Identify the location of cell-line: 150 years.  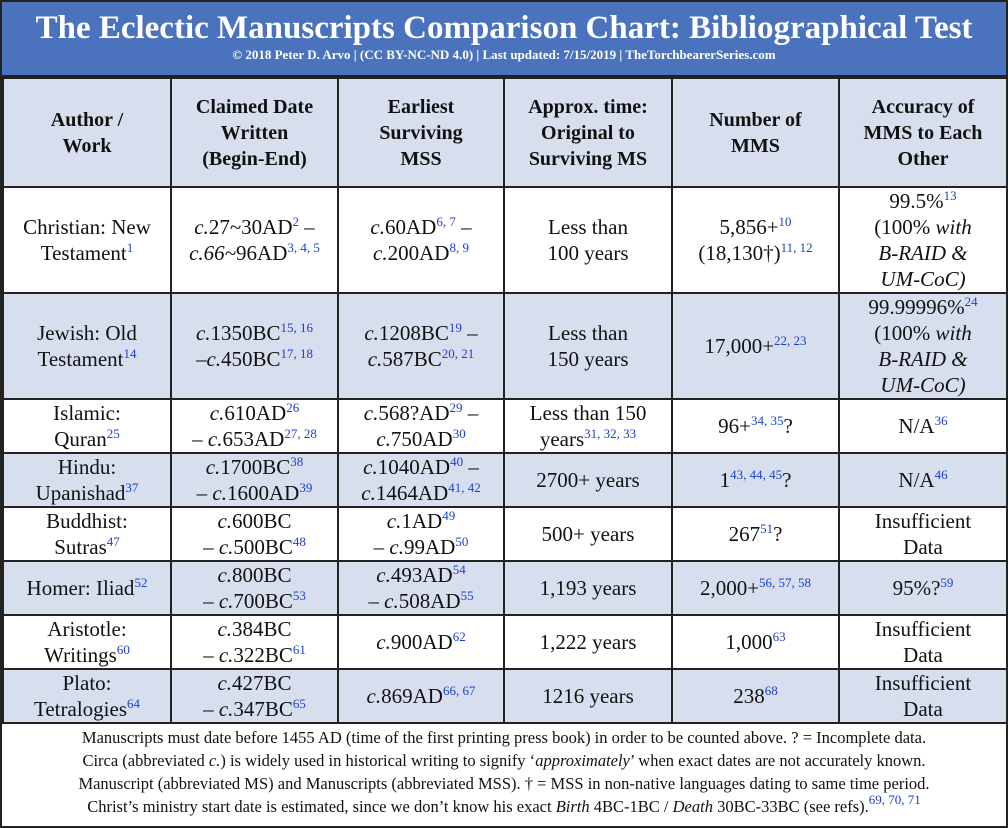
(588, 359).